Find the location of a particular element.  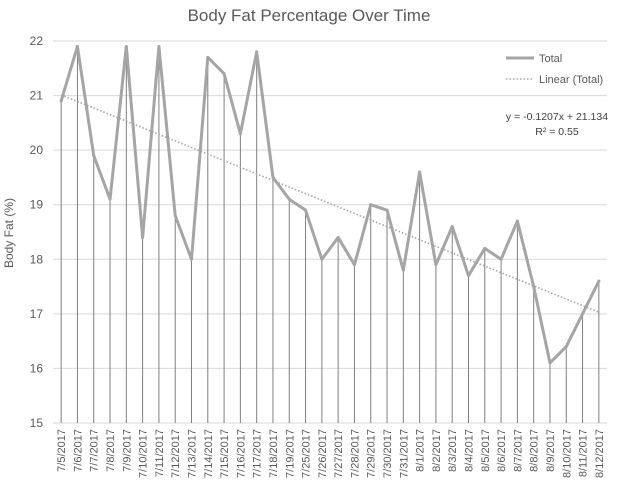

legend-label-total: Total is located at coordinates (550, 59).